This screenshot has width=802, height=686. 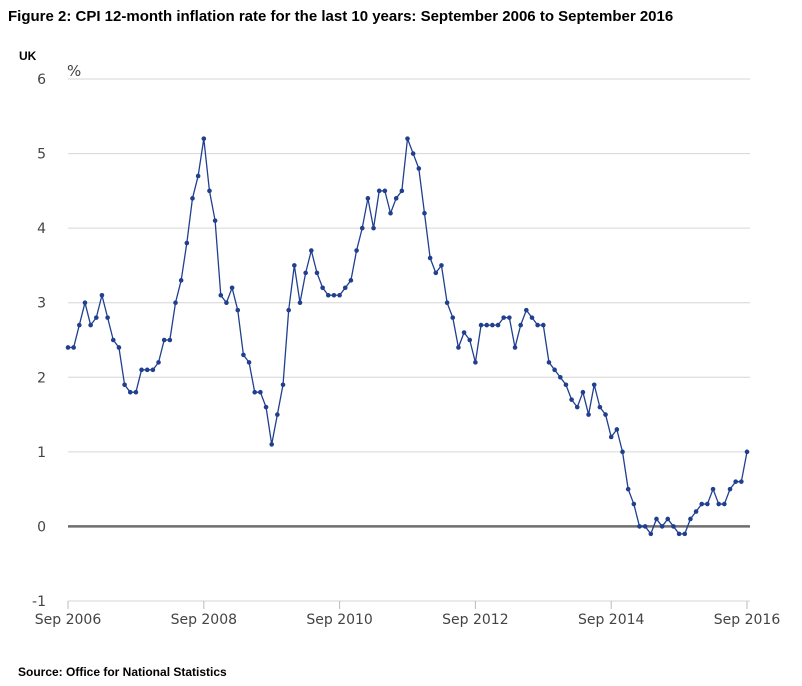 What do you see at coordinates (39, 341) in the screenshot?
I see `y-axis-ticks: -1 0 1 2 3 4 5 6` at bounding box center [39, 341].